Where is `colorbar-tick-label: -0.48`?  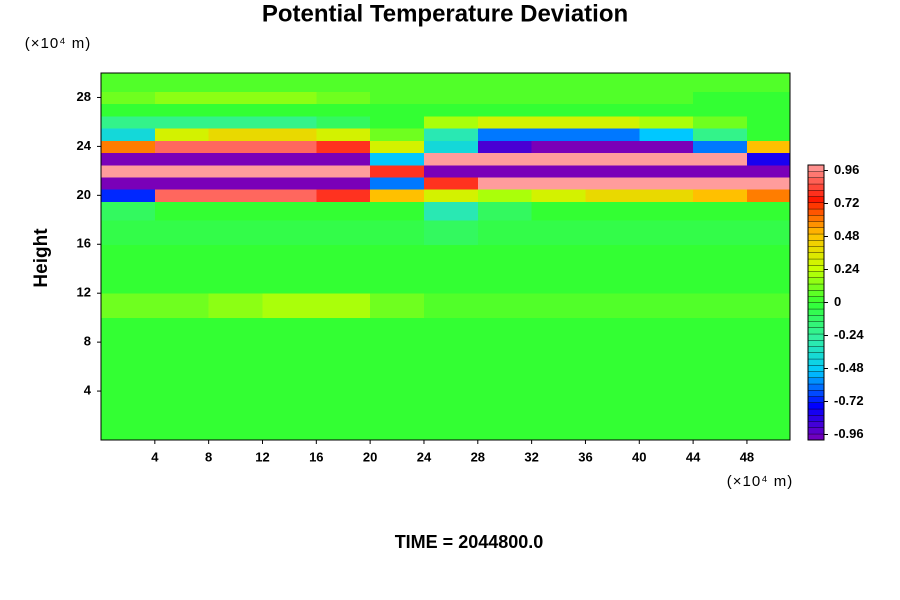 colorbar-tick-label: -0.48 is located at coordinates (849, 367).